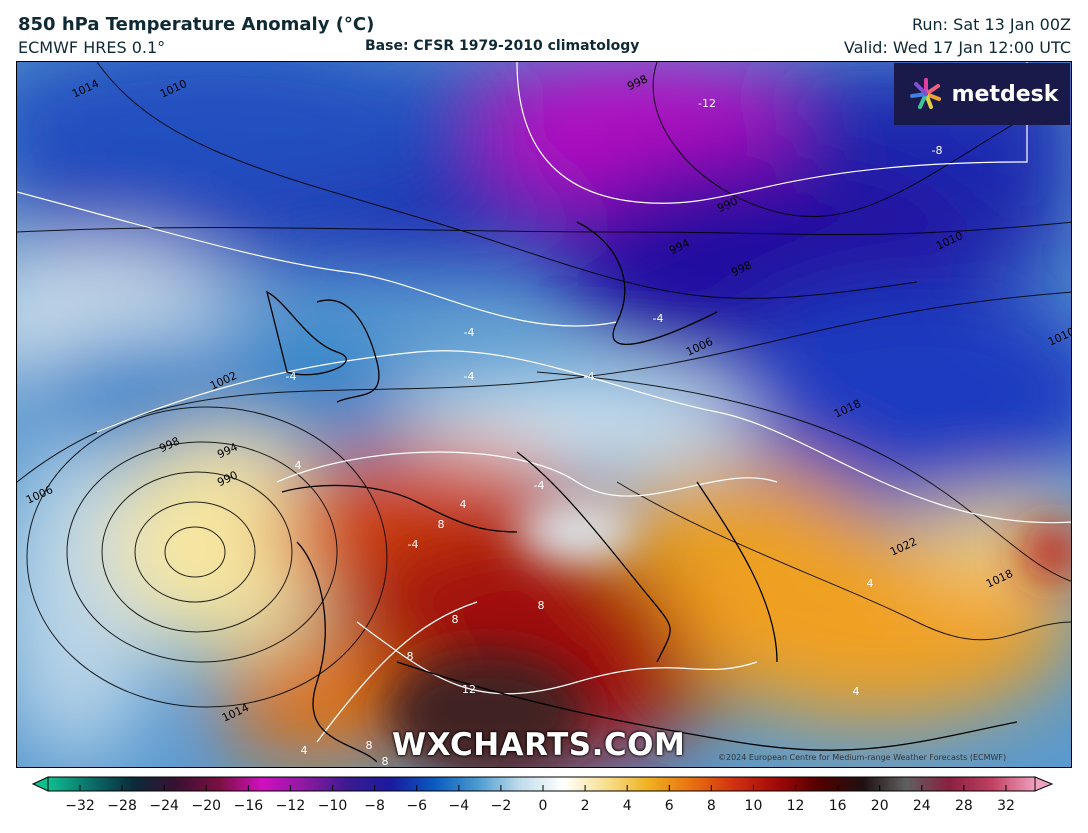  I want to click on valid-time: Valid: Wed 17 Jan 12:00 UTC, so click(957, 47).